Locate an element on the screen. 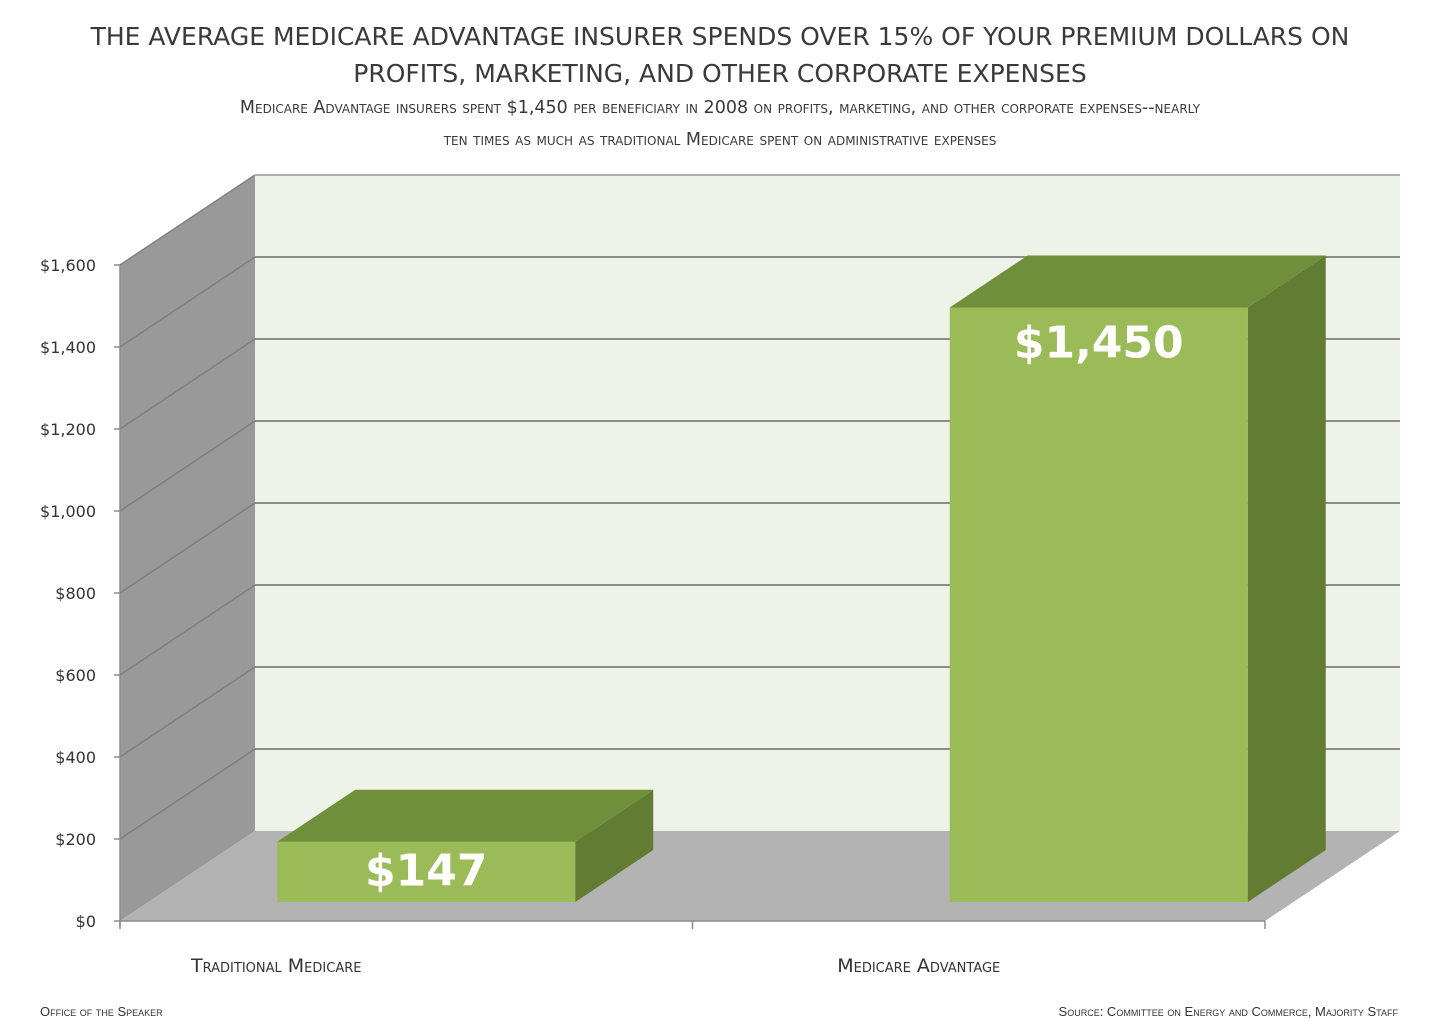 The image size is (1440, 1036). bar-data-label: $1,450 is located at coordinates (1099, 343).